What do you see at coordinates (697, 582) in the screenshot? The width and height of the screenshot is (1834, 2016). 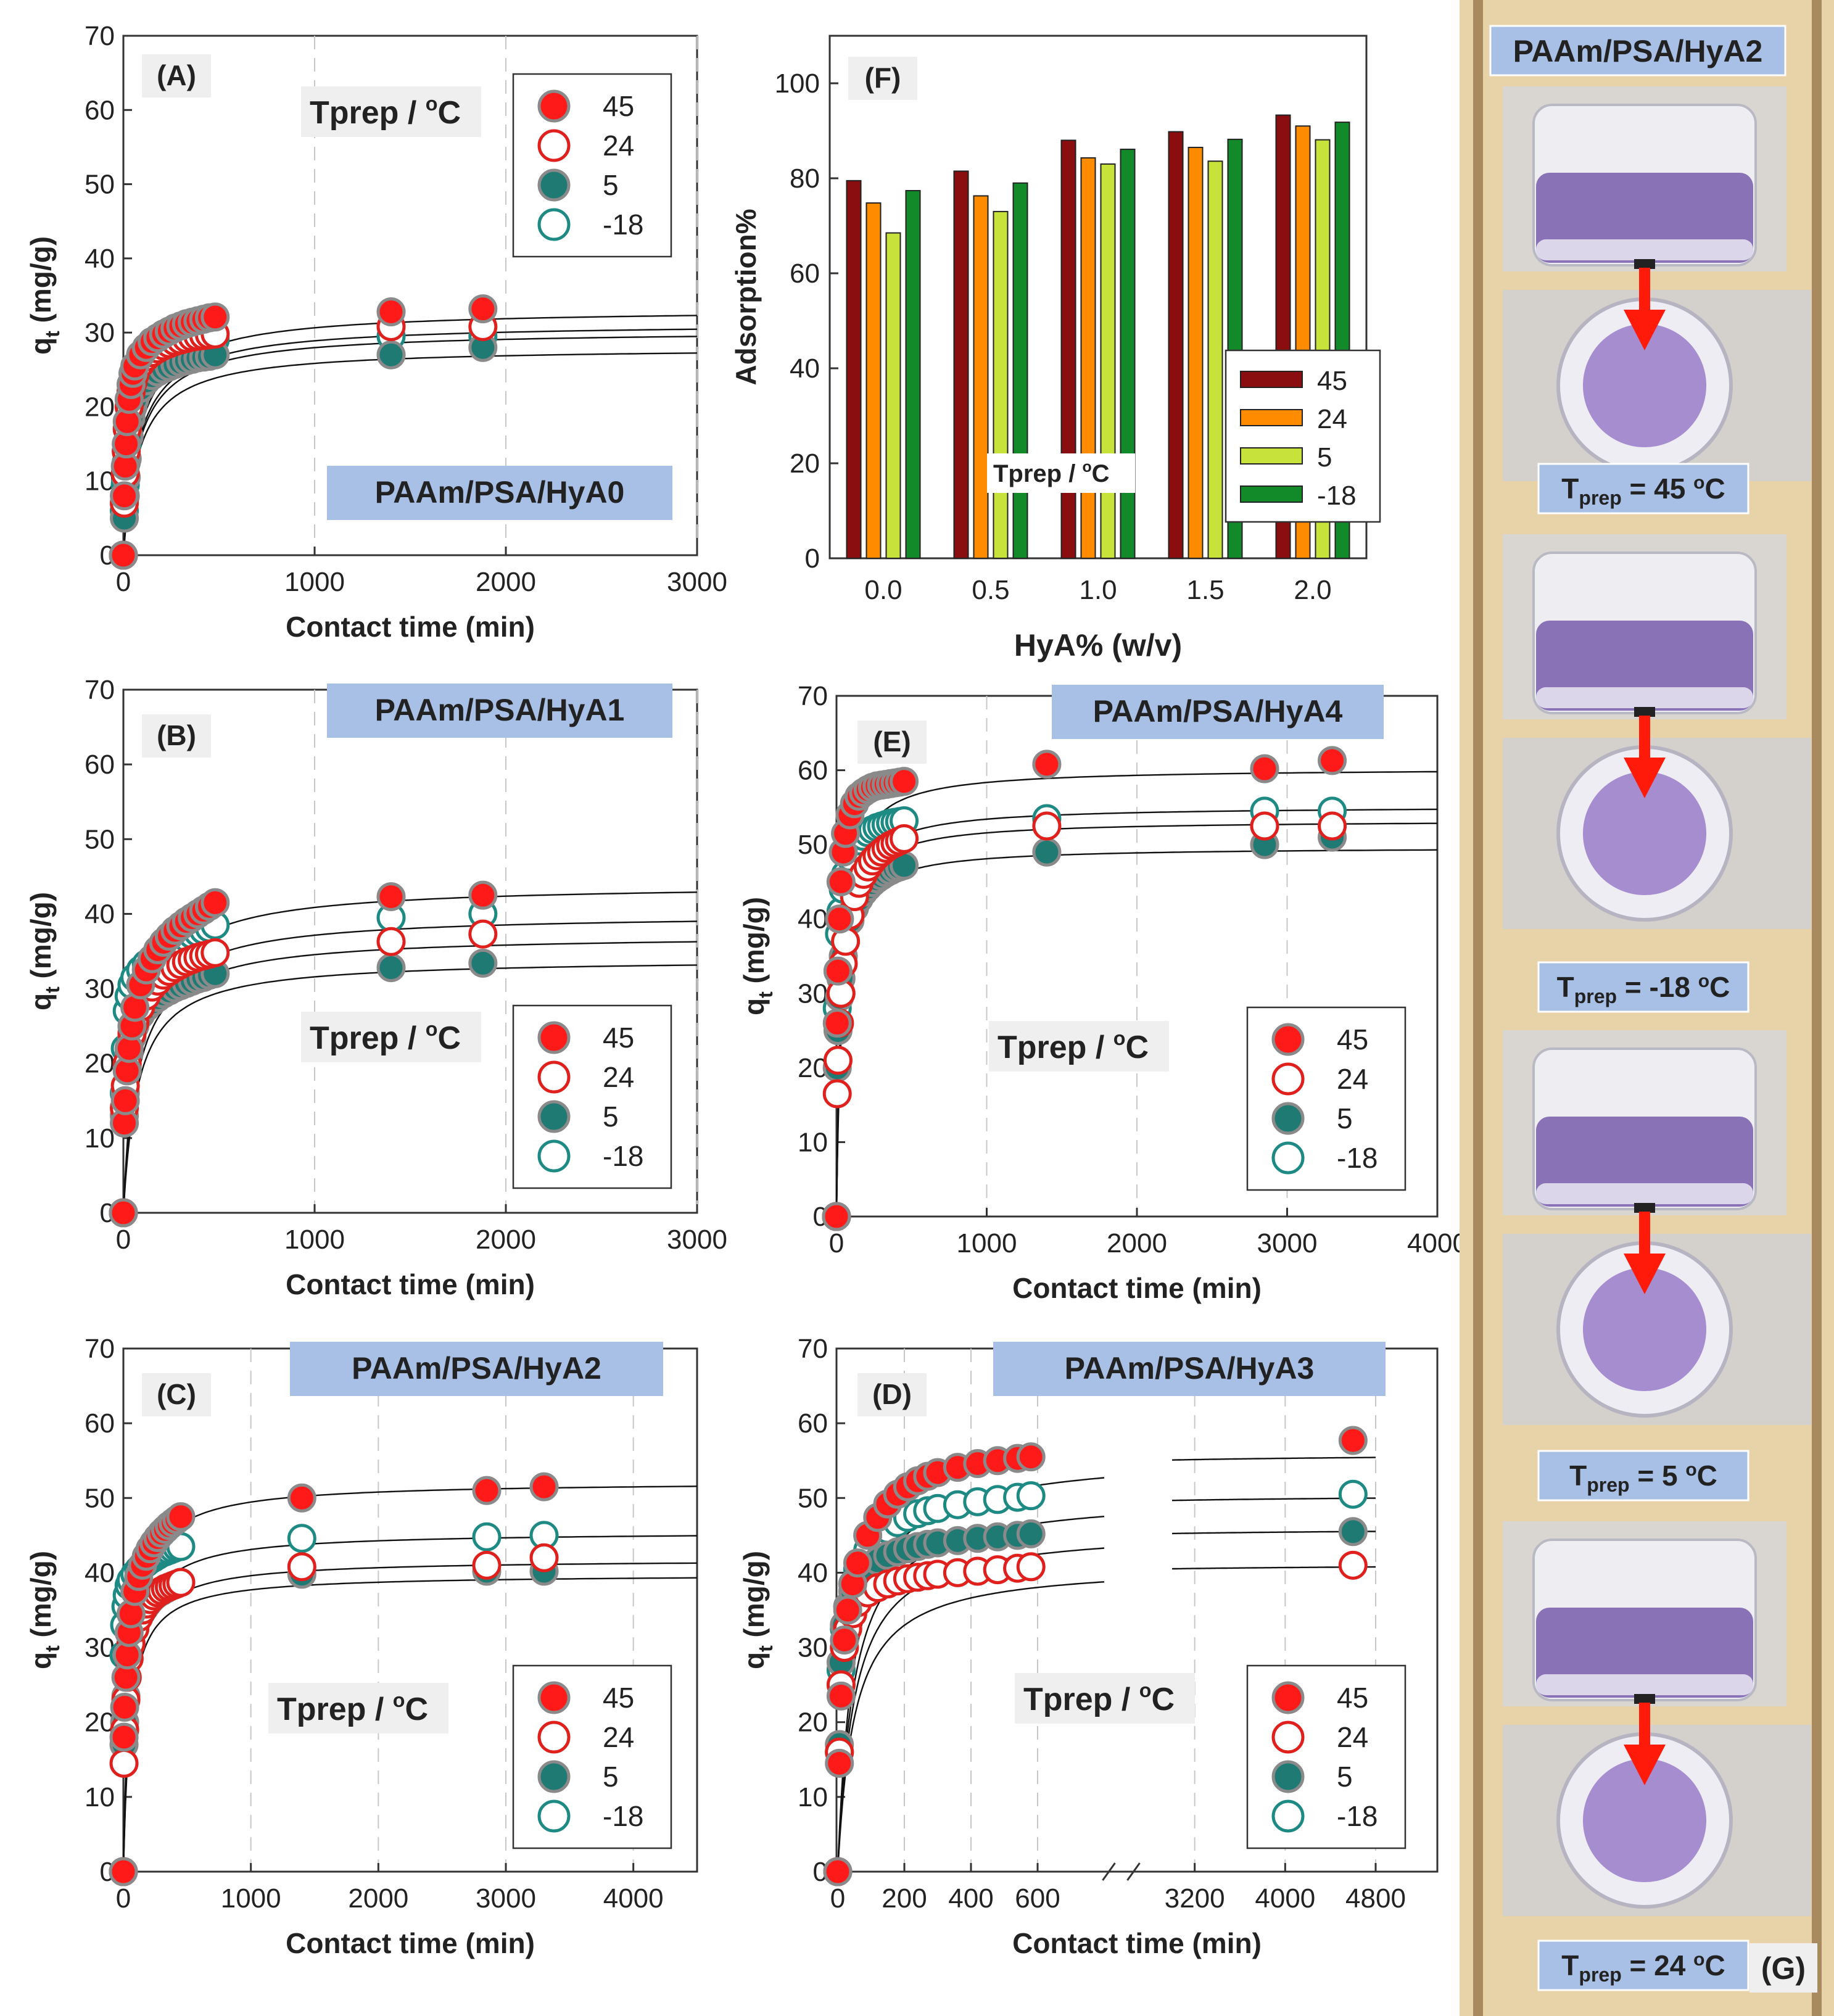 I see `x-tick-label: 3000` at bounding box center [697, 582].